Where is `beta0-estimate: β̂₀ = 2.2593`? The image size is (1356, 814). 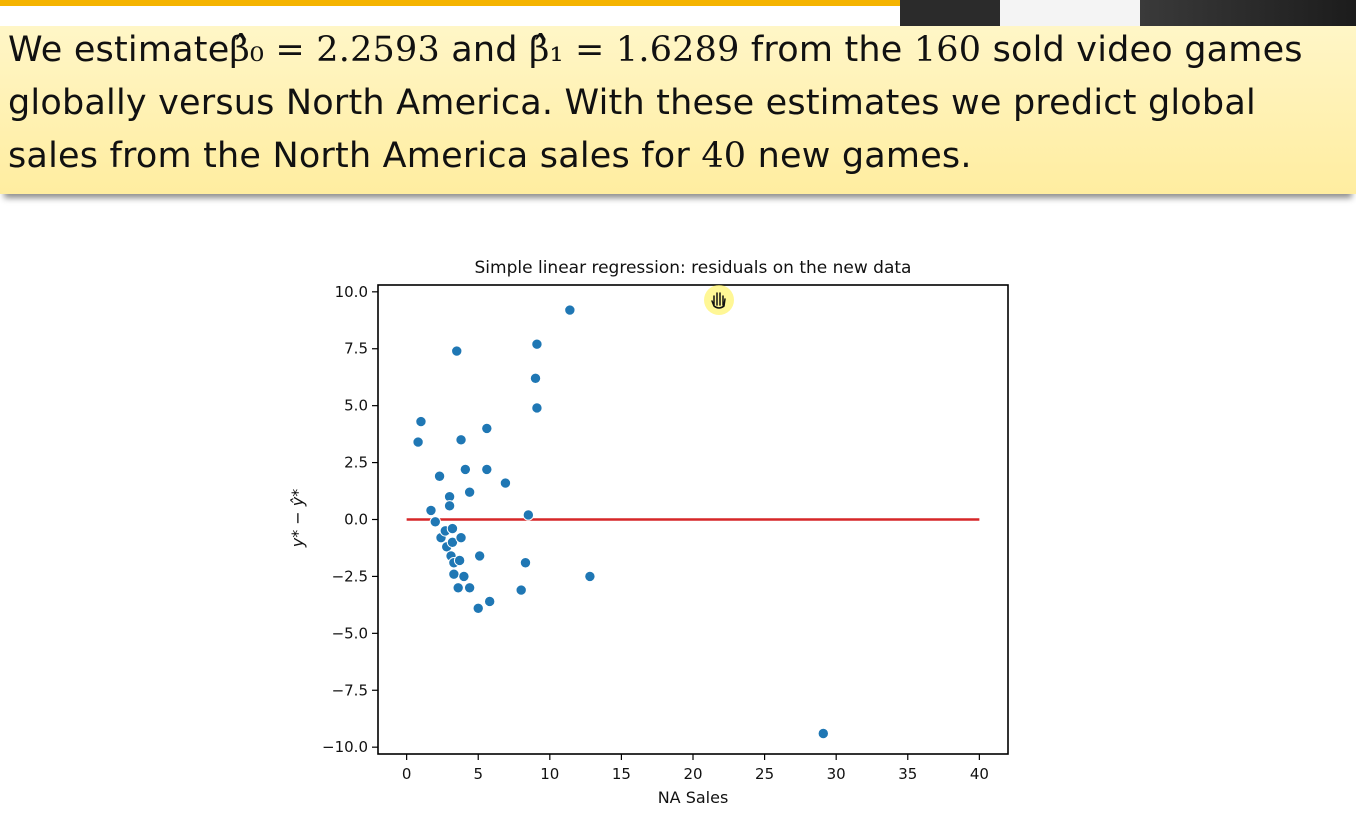
beta0-estimate: β̂₀ = 2.2593 is located at coordinates (334, 50).